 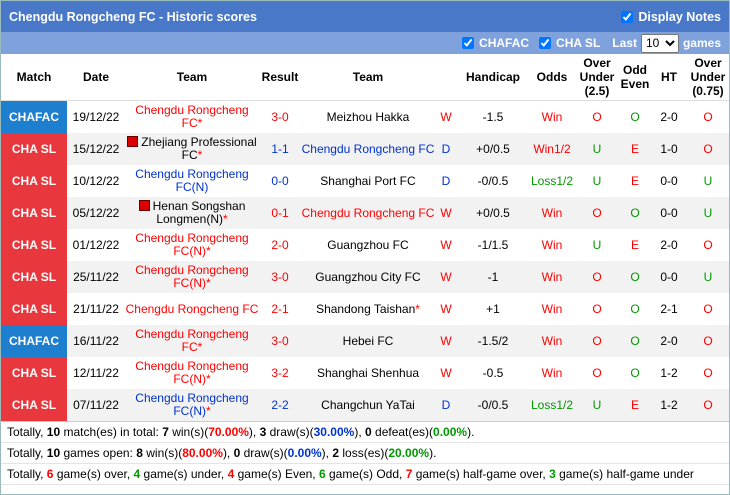 I want to click on summary-text: game(s) Odd,, so click(x=365, y=474).